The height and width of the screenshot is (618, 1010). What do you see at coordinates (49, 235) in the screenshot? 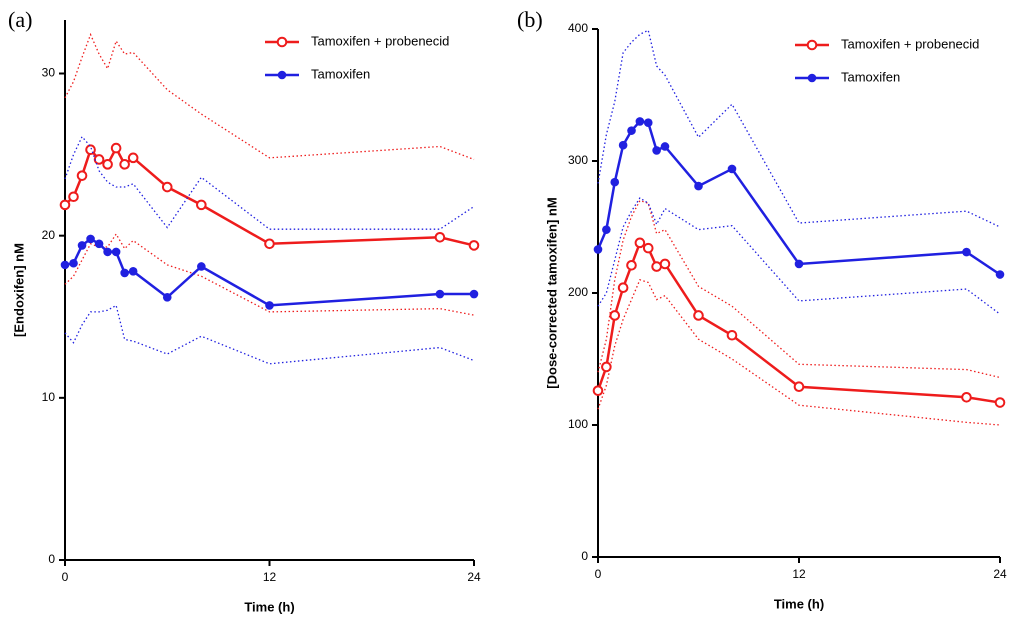
I see `y-tick-label: 20` at bounding box center [49, 235].